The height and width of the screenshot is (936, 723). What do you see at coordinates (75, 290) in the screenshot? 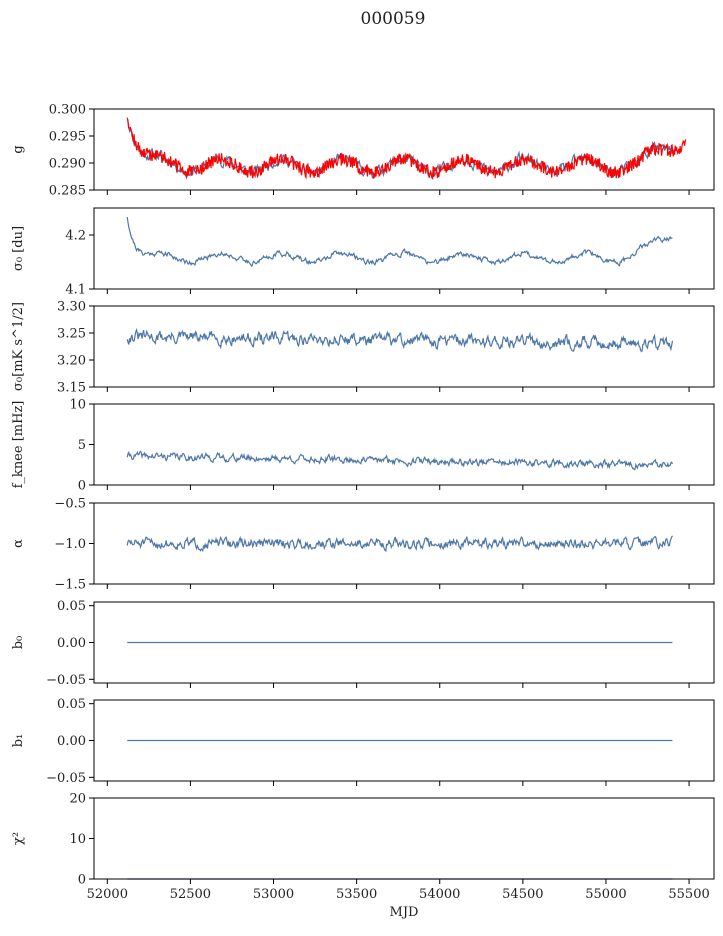
I see `y-tick-label: 4.1` at bounding box center [75, 290].